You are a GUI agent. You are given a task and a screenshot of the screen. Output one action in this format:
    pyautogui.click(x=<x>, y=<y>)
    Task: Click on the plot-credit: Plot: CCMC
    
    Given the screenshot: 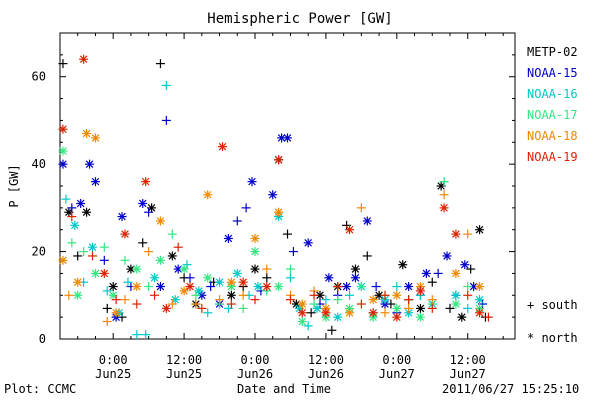 What is the action you would take?
    pyautogui.click(x=40, y=389)
    